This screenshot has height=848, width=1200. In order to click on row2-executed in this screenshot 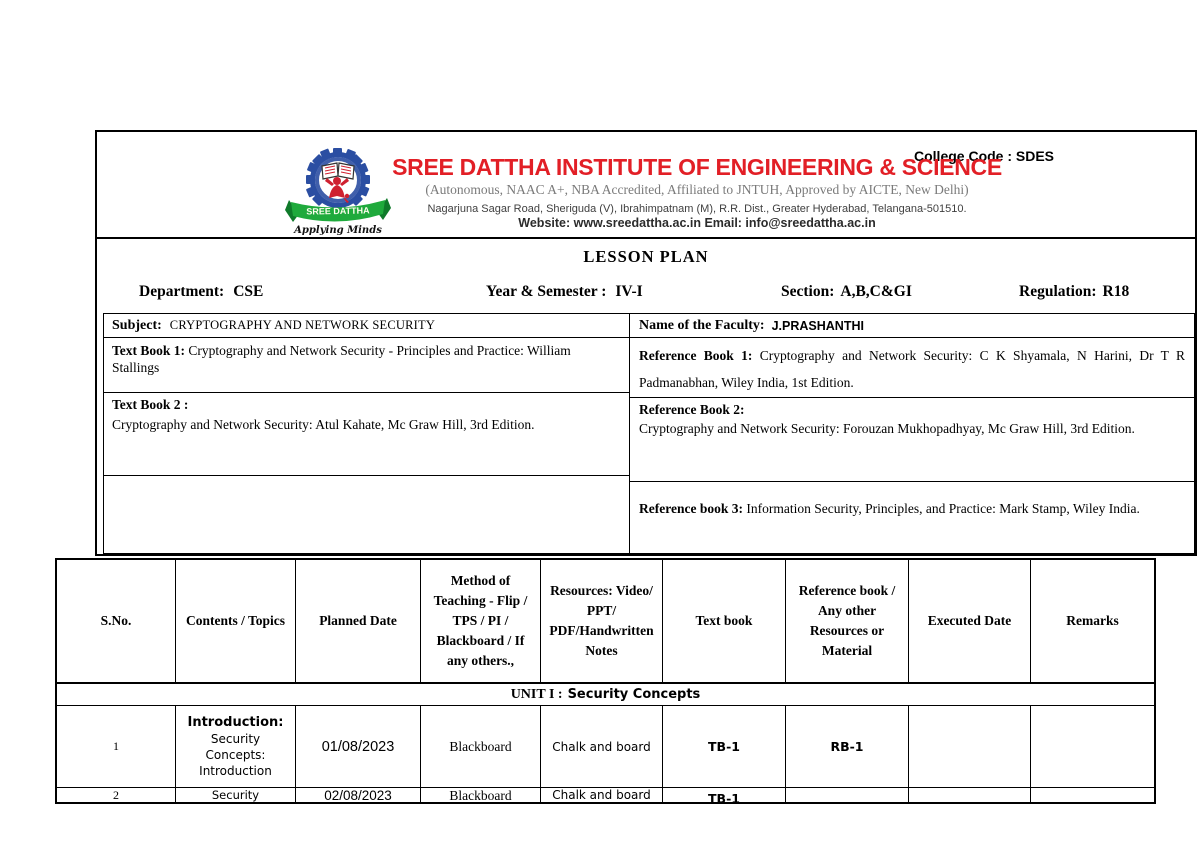, I will do `click(970, 795)`.